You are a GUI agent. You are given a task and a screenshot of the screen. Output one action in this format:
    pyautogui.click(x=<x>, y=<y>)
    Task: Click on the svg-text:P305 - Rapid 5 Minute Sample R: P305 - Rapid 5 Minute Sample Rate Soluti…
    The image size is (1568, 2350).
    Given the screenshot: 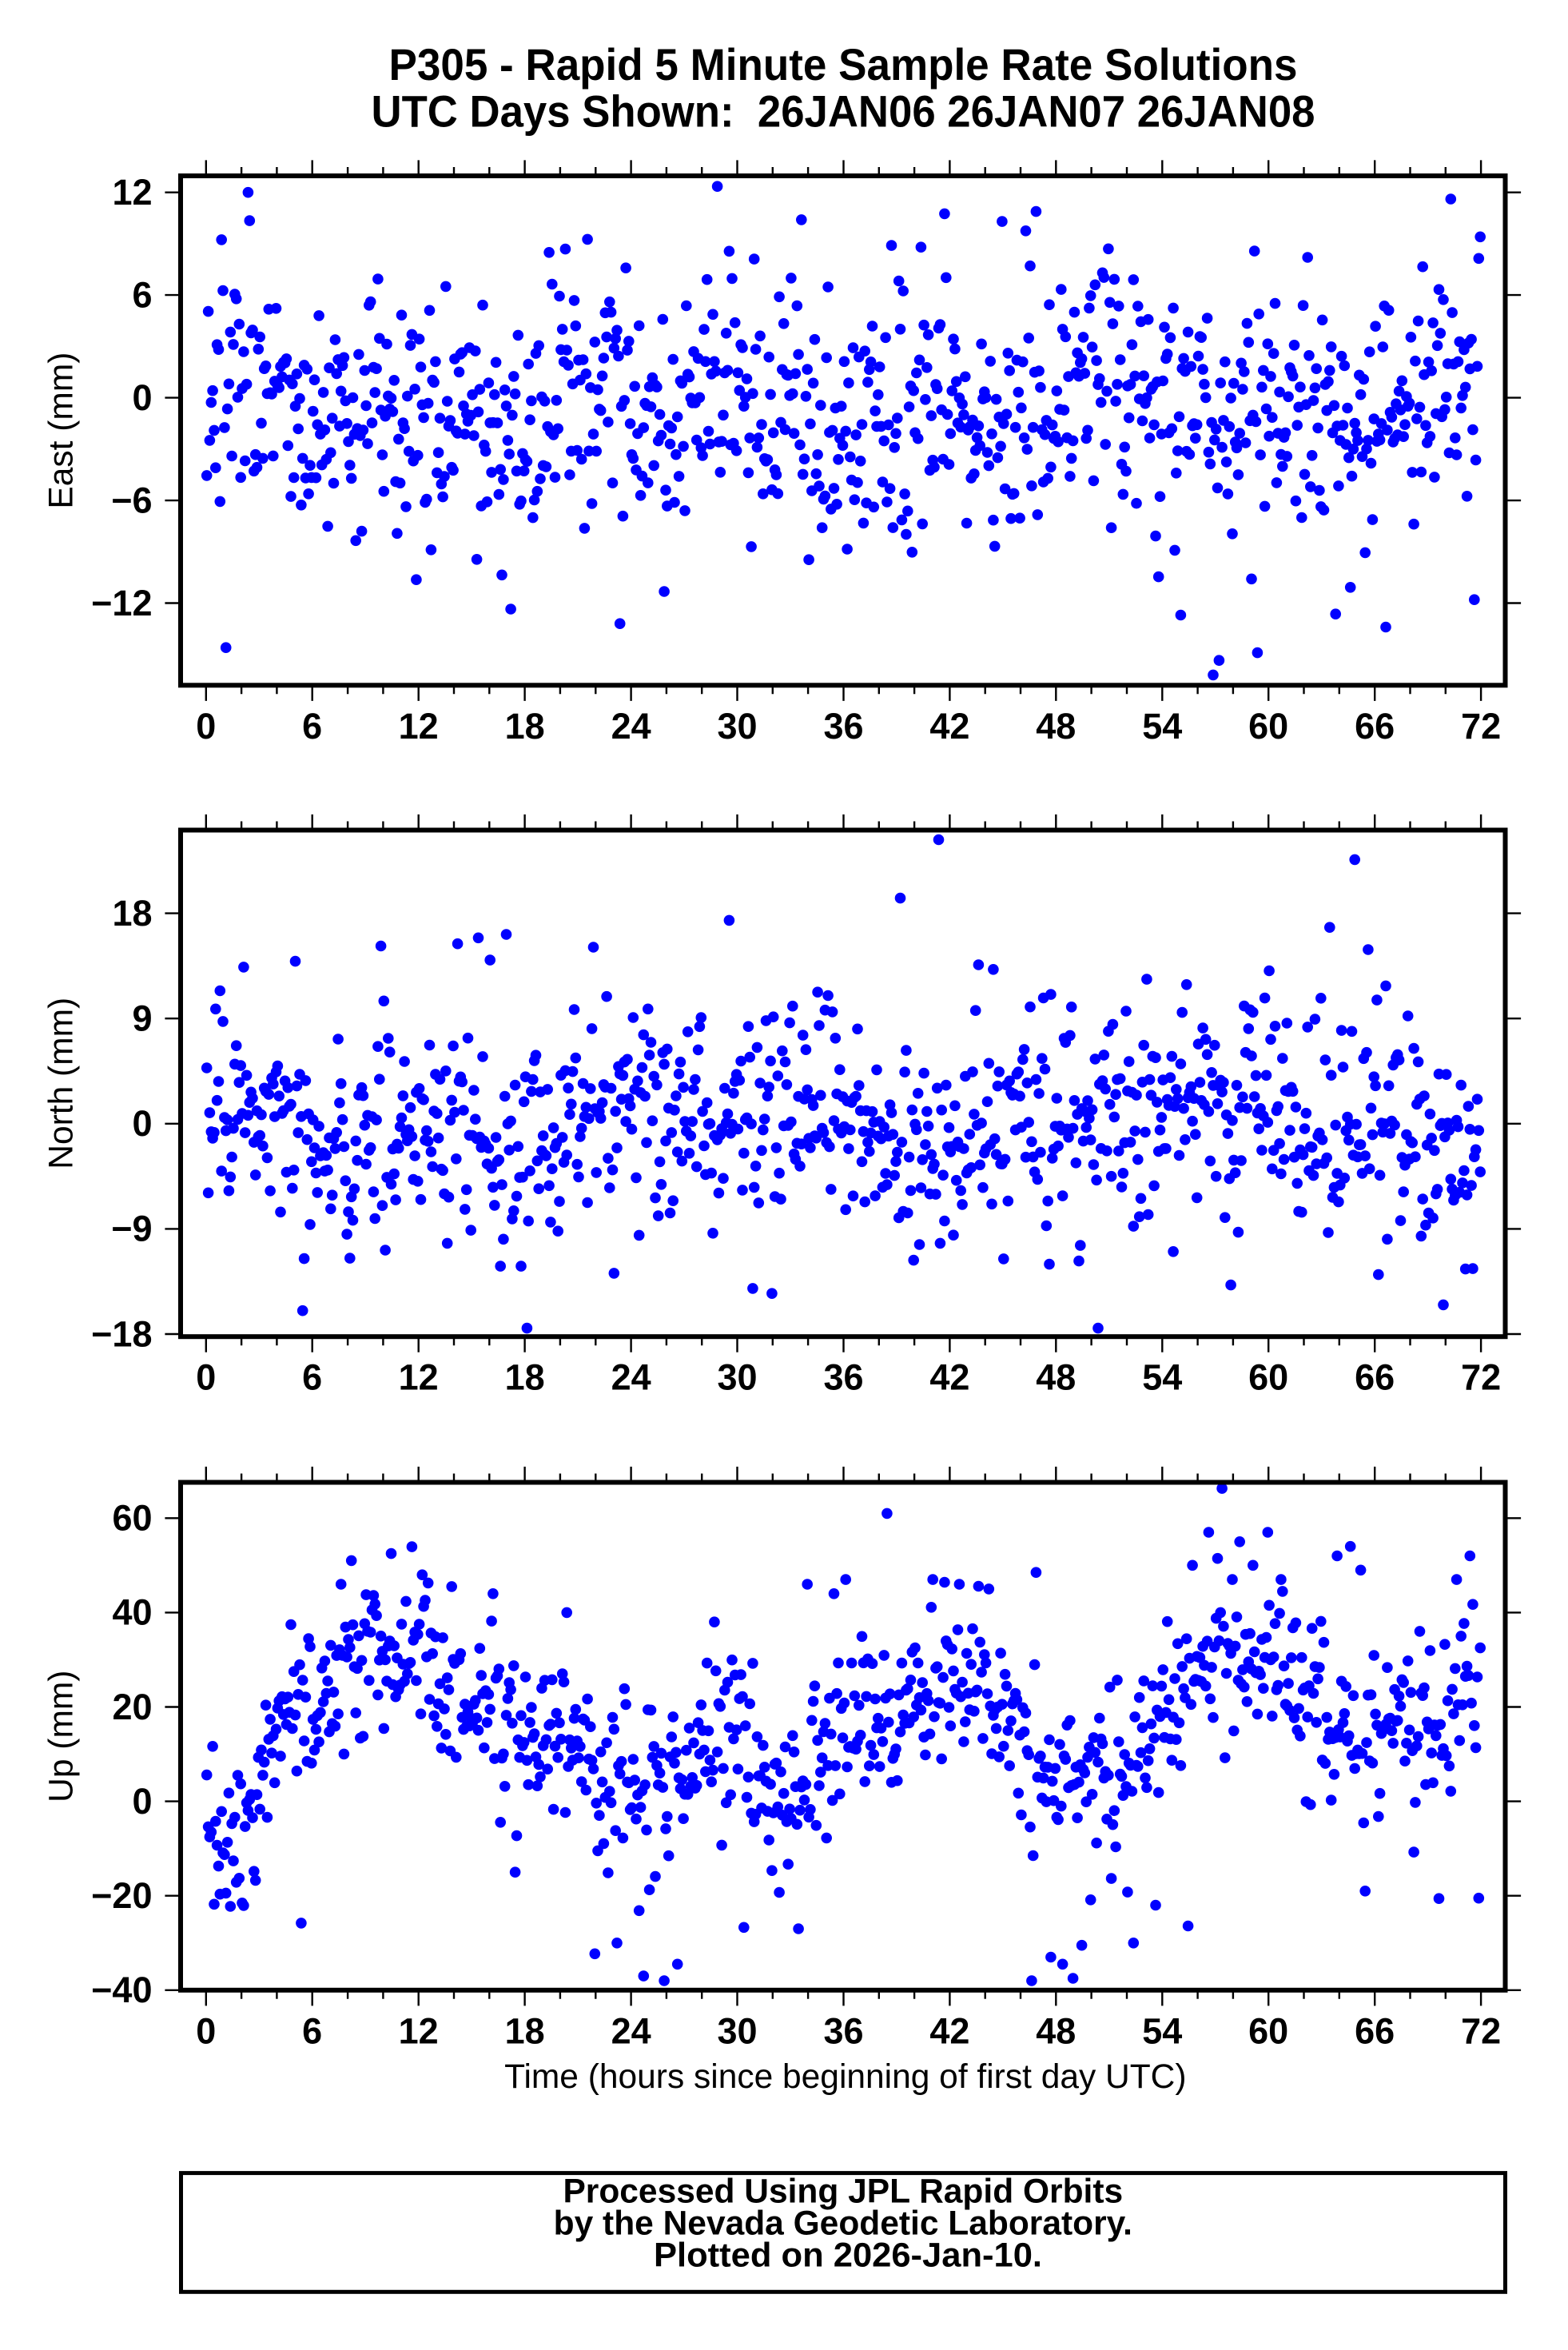 What is the action you would take?
    pyautogui.click(x=844, y=64)
    